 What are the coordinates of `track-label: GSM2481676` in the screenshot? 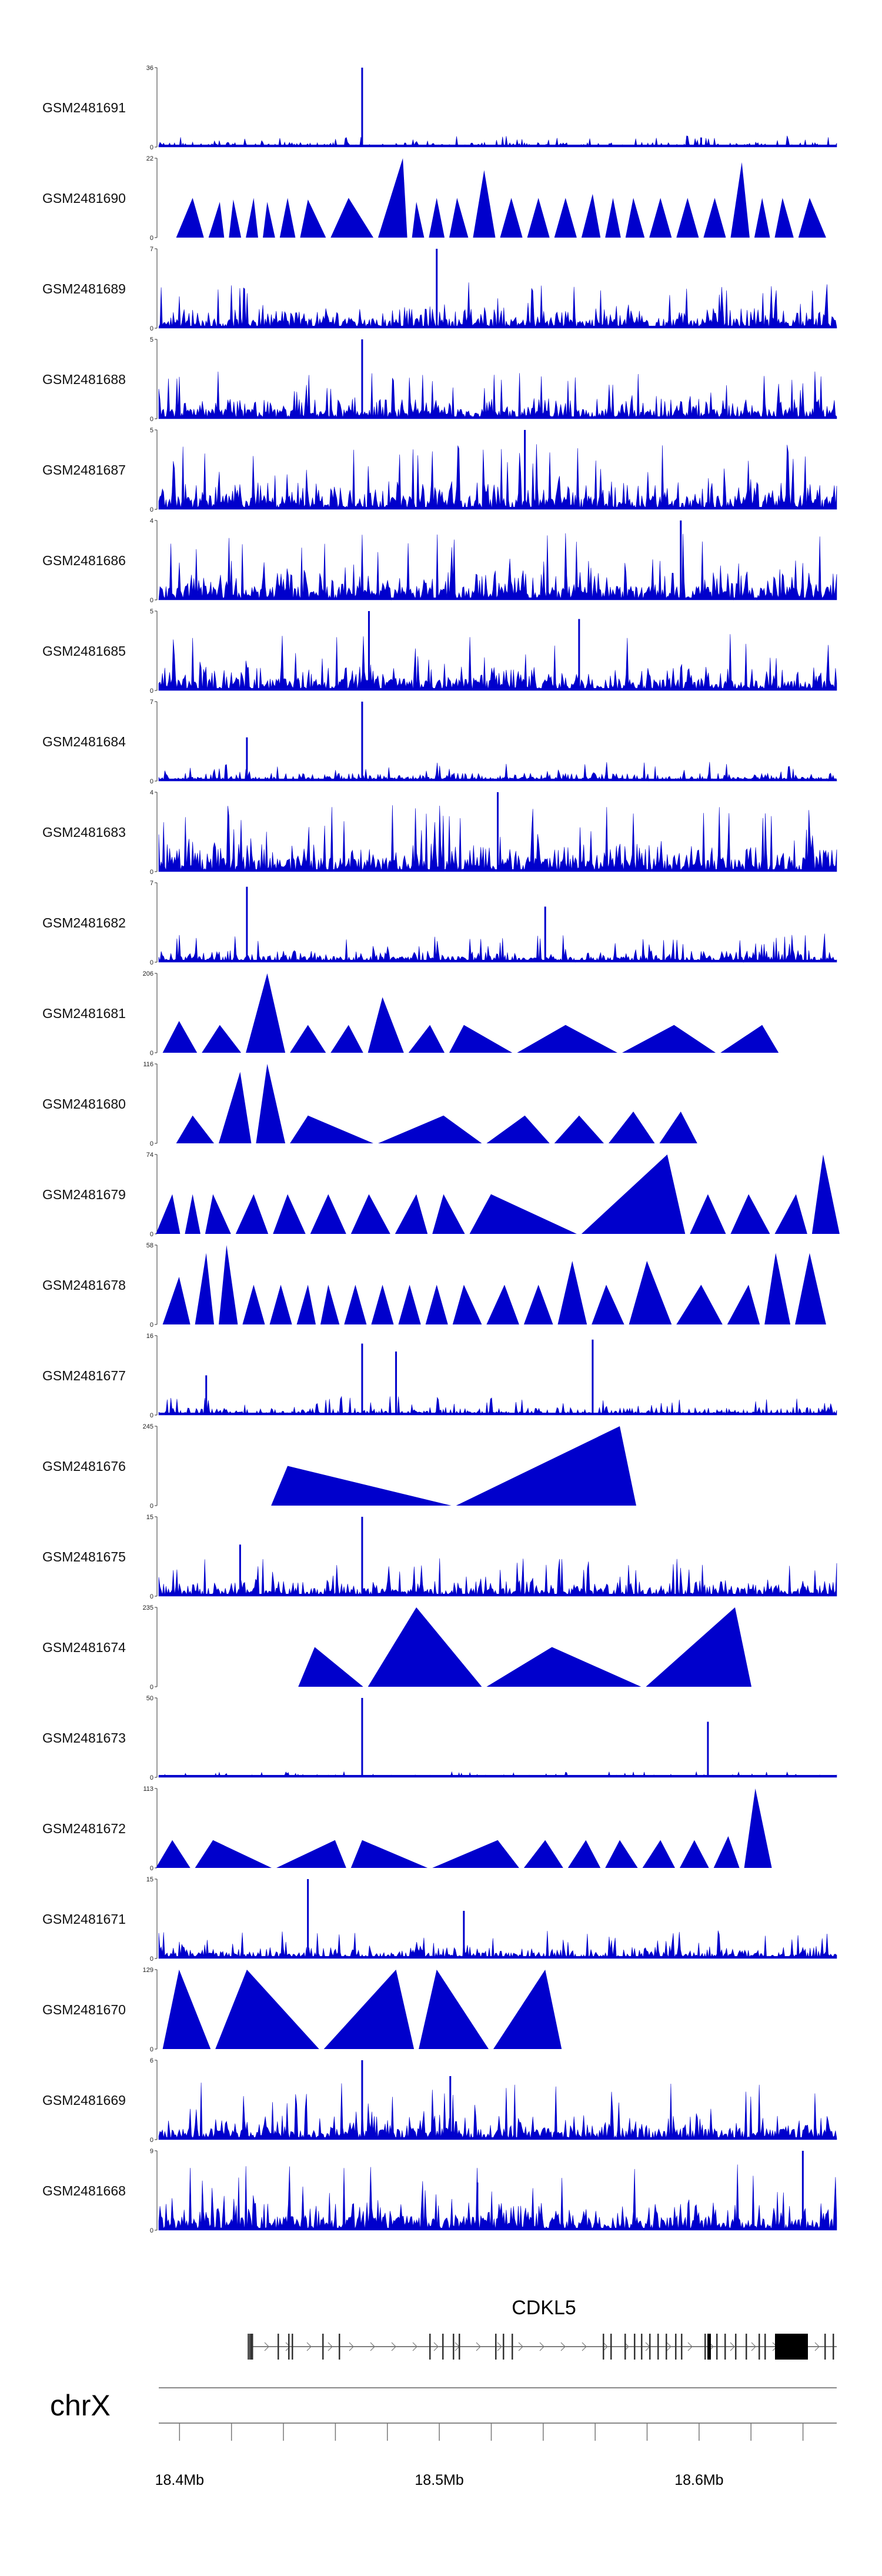 It's located at (84, 1466).